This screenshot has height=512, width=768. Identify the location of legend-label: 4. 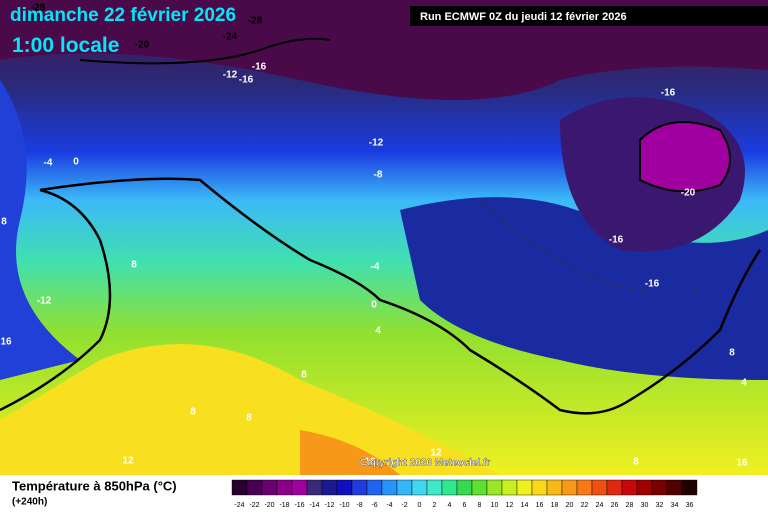
(450, 505).